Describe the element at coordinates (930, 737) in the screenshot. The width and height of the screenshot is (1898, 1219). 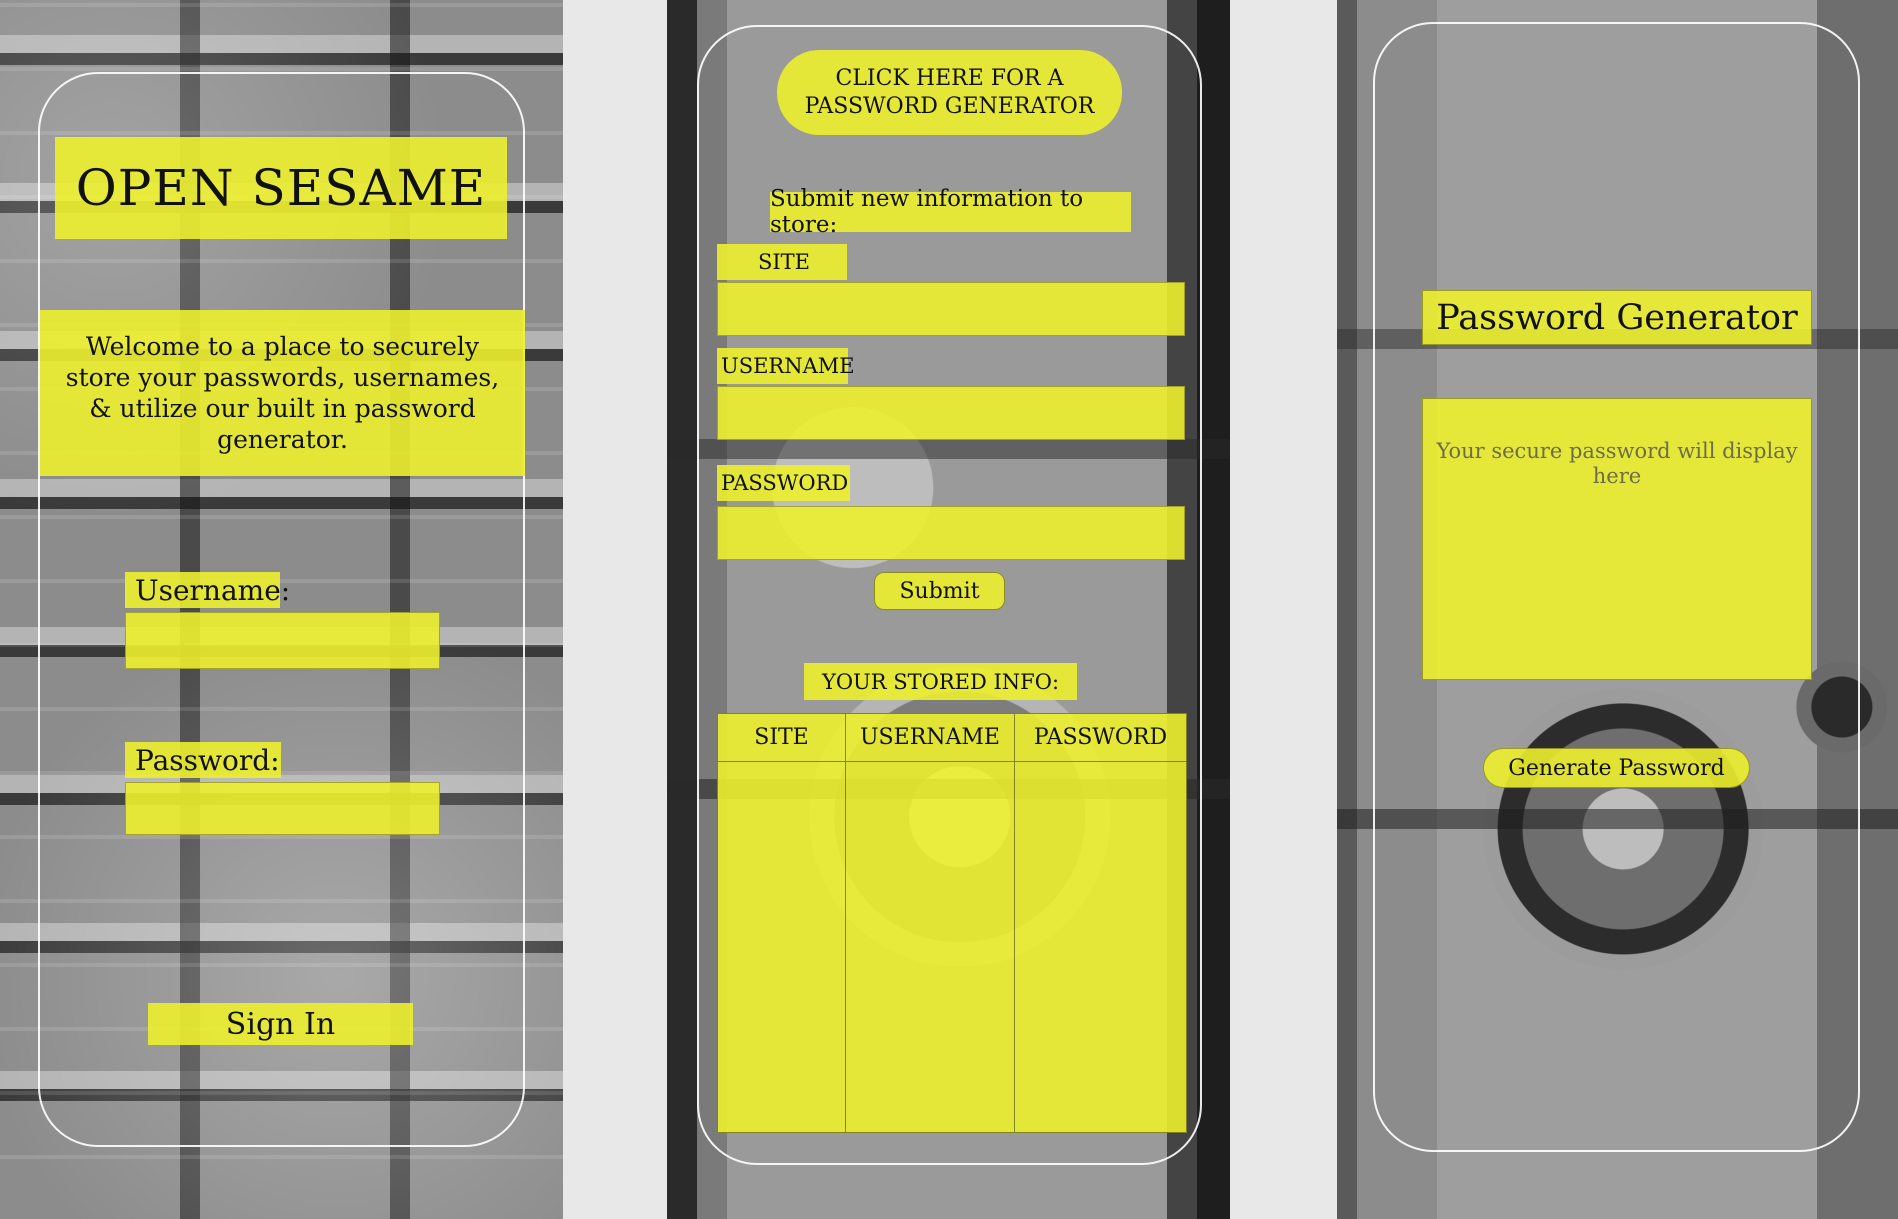
I see `column-header-username: USERNAME` at that location.